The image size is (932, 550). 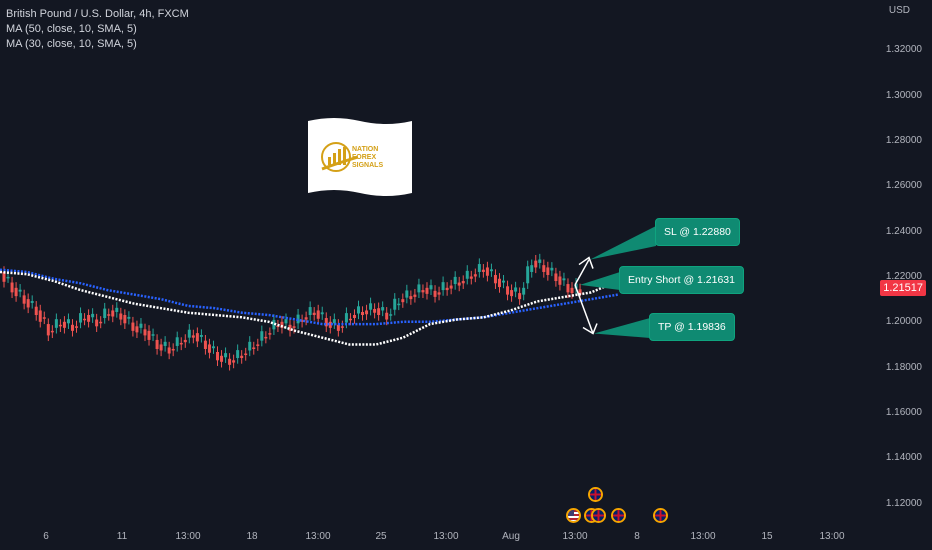 I want to click on us-canton, so click(x=571, y=513).